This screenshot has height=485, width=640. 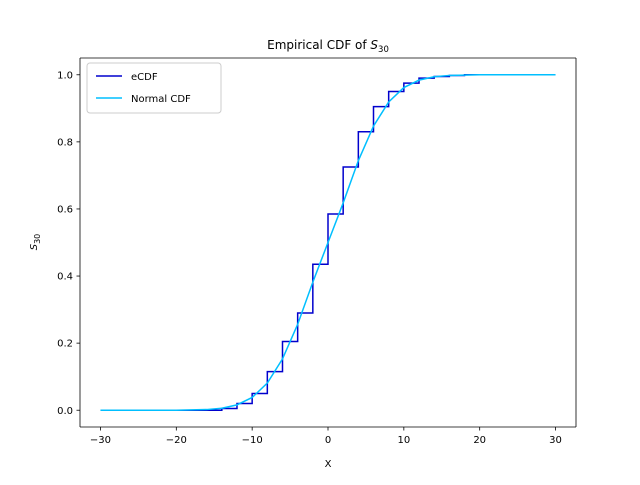 What do you see at coordinates (555, 440) in the screenshot?
I see `x-tick-label: 30` at bounding box center [555, 440].